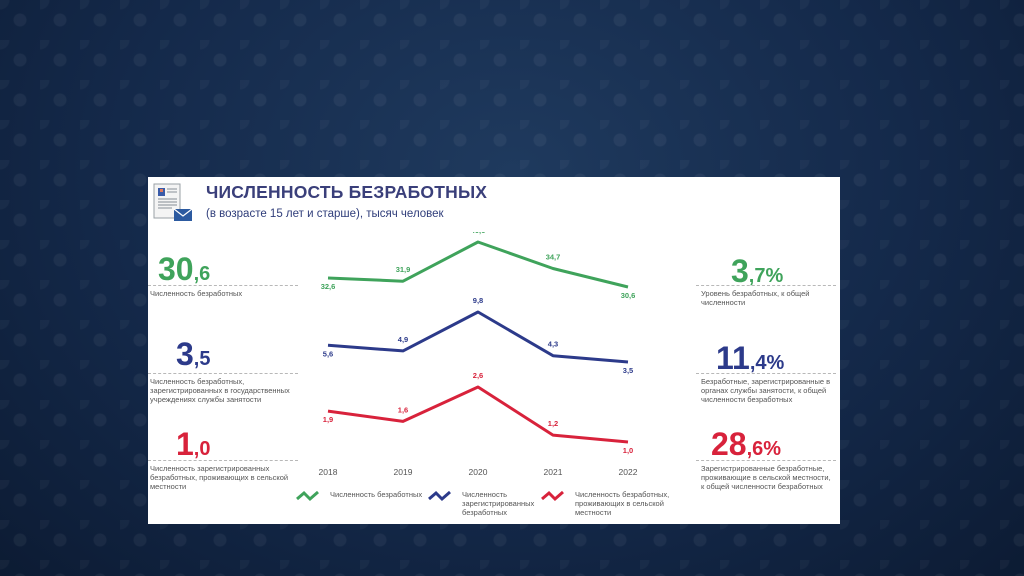 The height and width of the screenshot is (576, 1024). Describe the element at coordinates (439, 496) in the screenshot. I see `blue-line-icon` at that location.